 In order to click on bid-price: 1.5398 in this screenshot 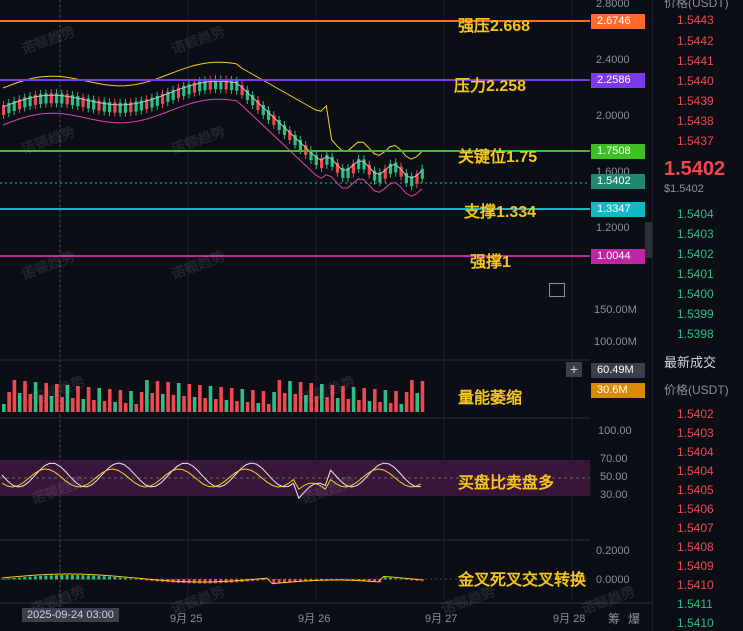, I will do `click(695, 334)`.